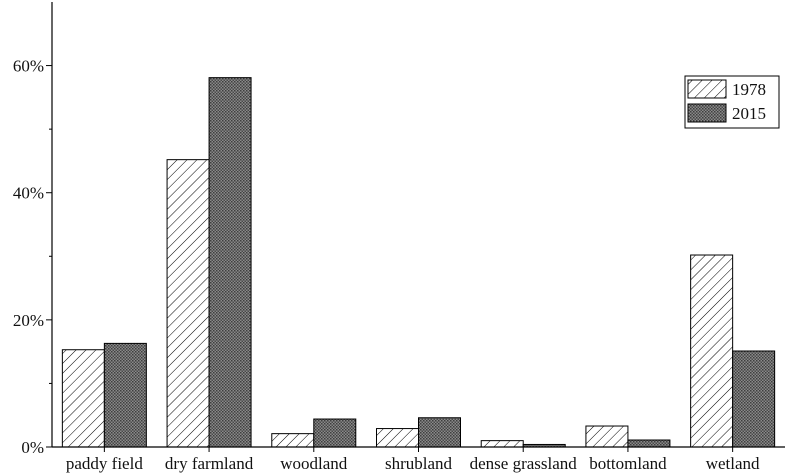  What do you see at coordinates (83, 398) in the screenshot?
I see `bar-1978-paddy-field` at bounding box center [83, 398].